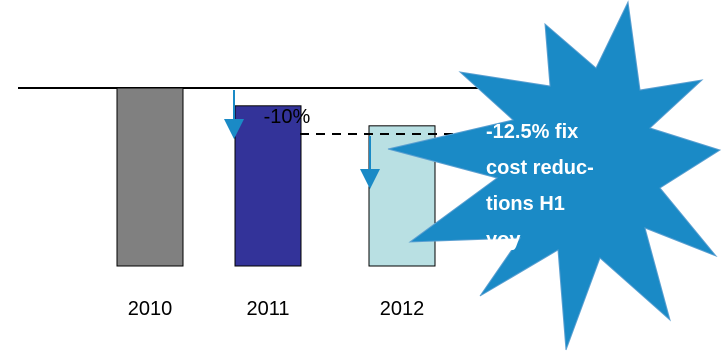  I want to click on callout-line-3: tions H1, so click(525, 204).